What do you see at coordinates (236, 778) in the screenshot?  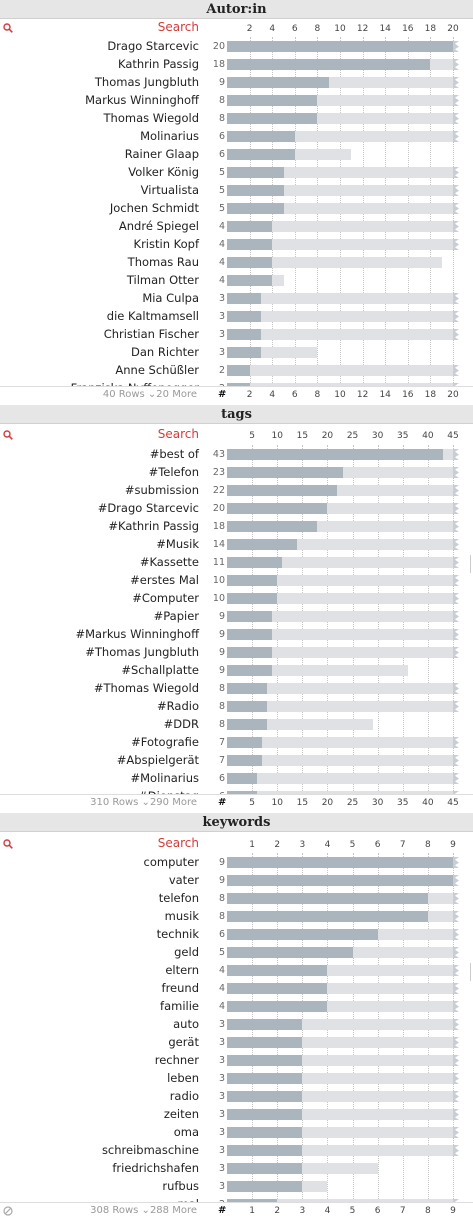 I see `facet-row: #Molinarius 6` at bounding box center [236, 778].